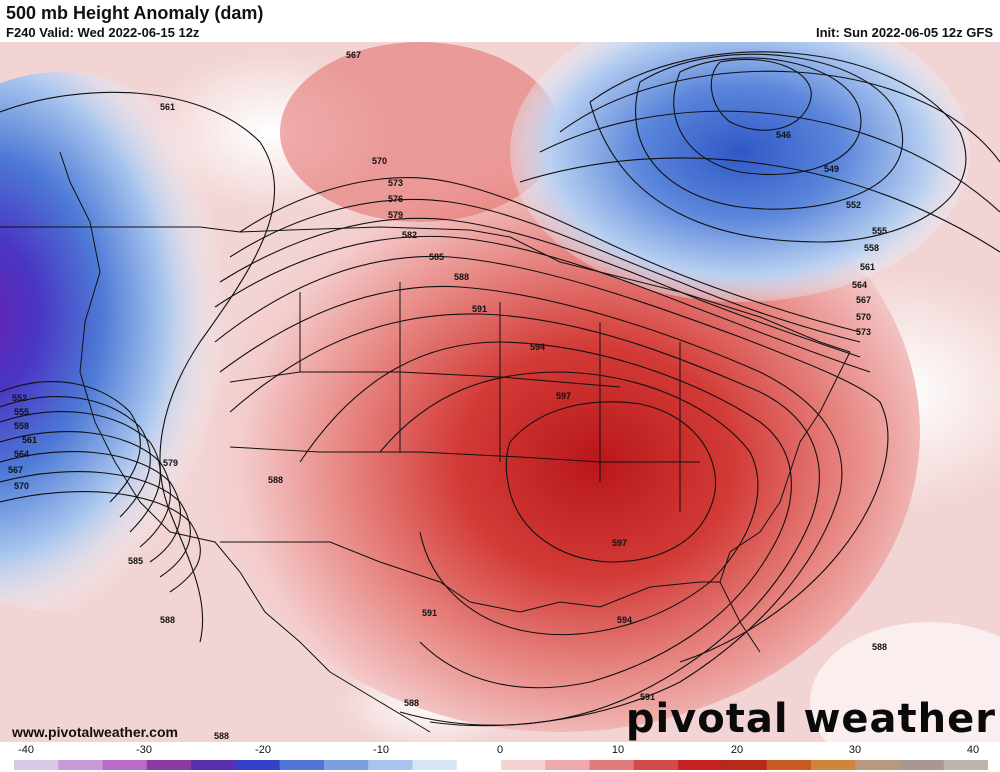 The image size is (1000, 772). I want to click on colorbar-tick-row: -40 -30 -20 -10 0 10 20 30 40, so click(500, 750).